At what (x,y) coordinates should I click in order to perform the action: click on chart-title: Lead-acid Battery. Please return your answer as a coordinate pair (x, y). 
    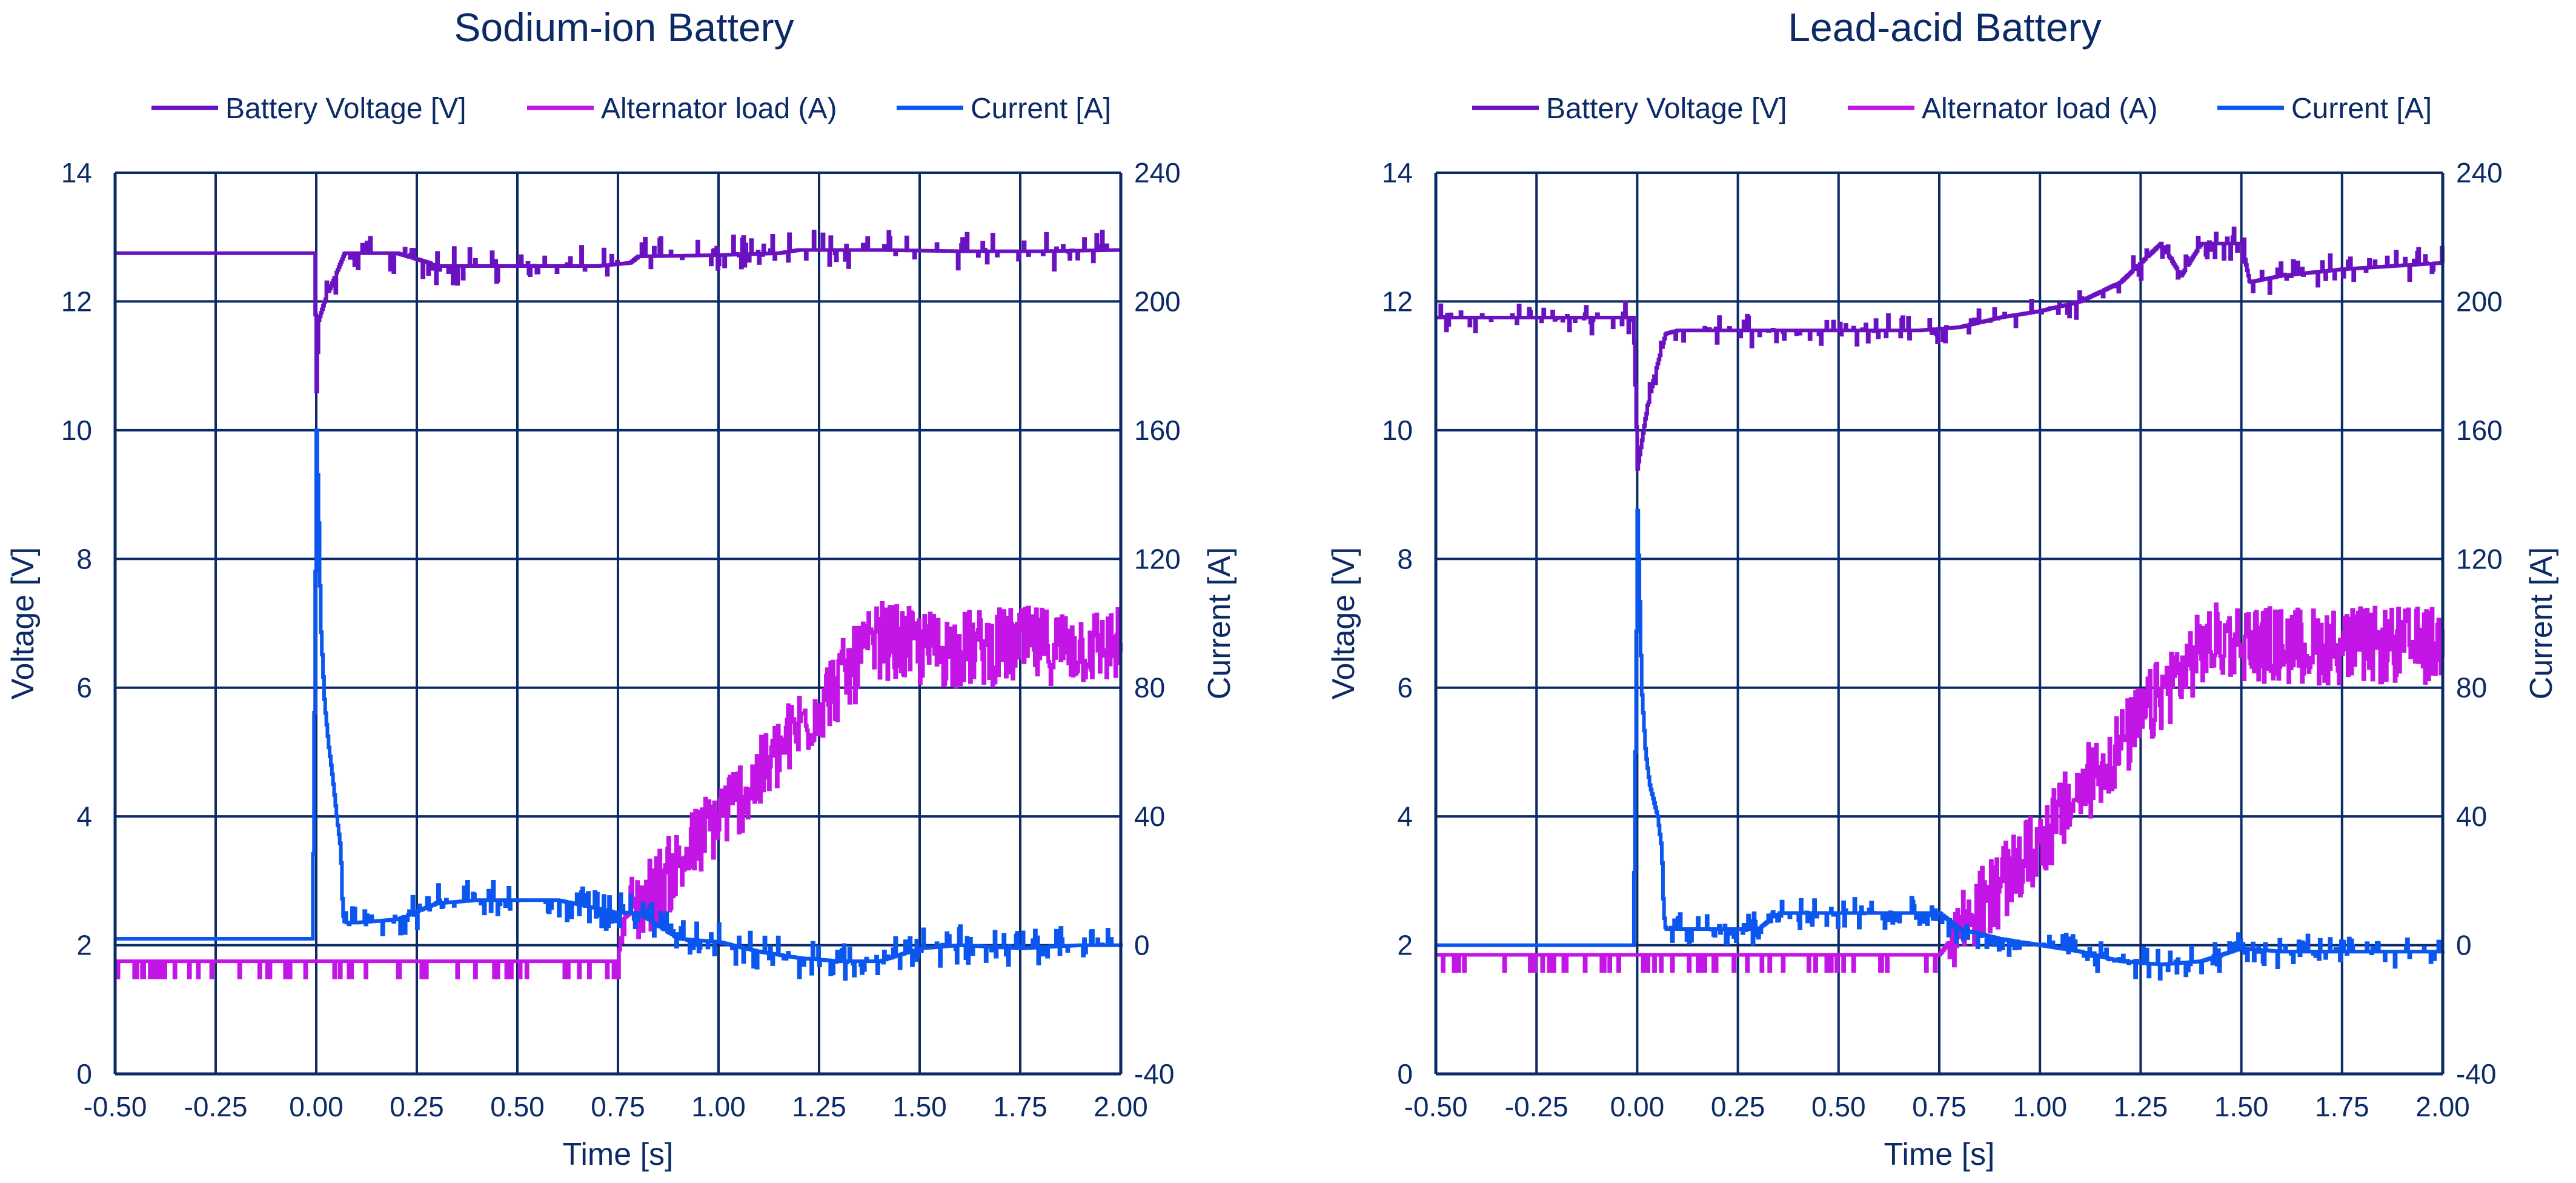
    Looking at the image, I should click on (1944, 27).